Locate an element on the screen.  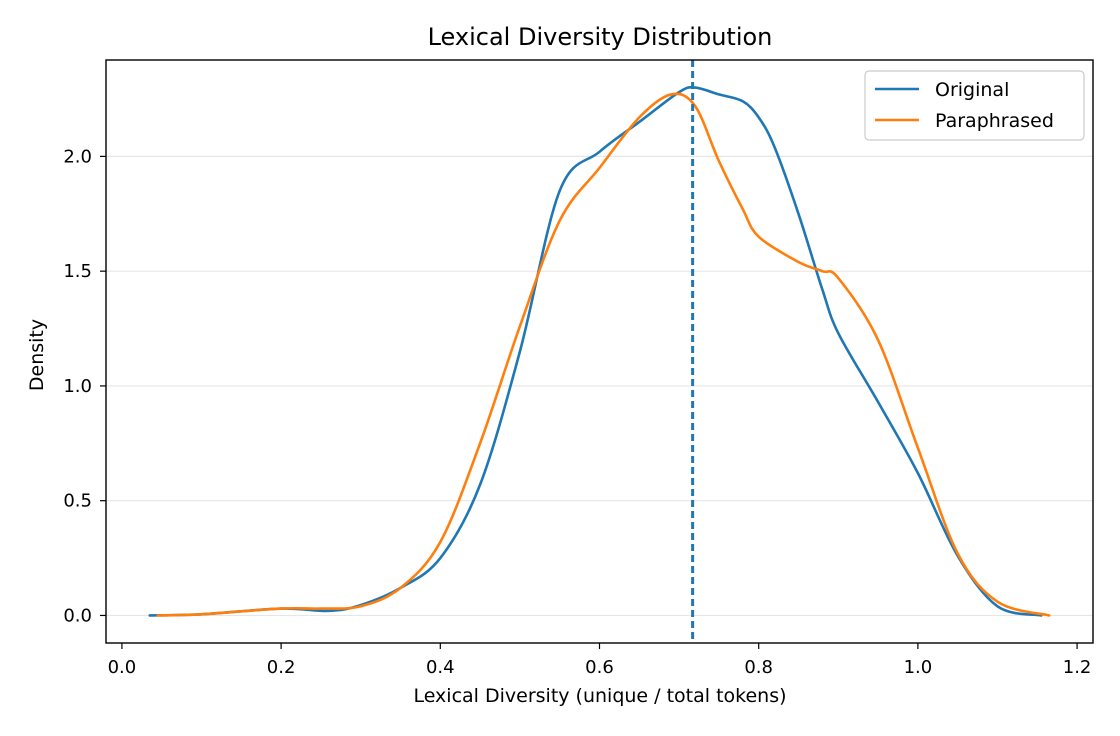
chart-title: Lexical Diversity Distribution is located at coordinates (600, 37).